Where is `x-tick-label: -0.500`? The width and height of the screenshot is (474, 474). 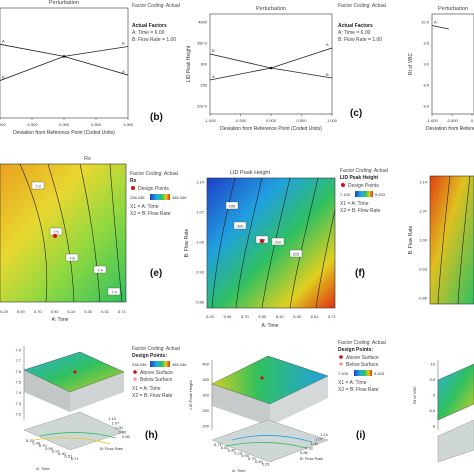
x-tick-label: -0.500 is located at coordinates (241, 120).